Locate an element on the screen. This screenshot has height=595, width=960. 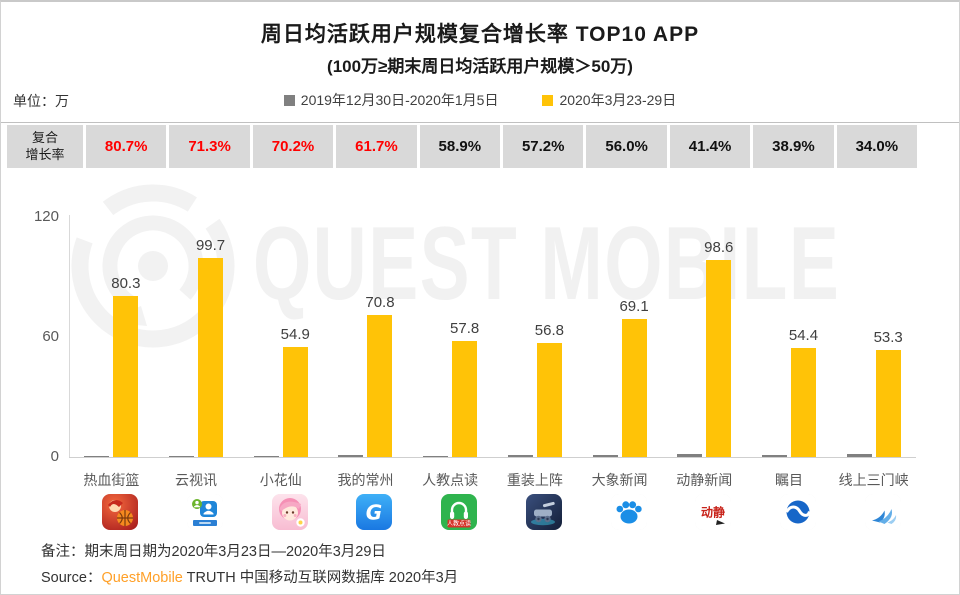
growth-rate-cell: 41.4% is located at coordinates (710, 146).